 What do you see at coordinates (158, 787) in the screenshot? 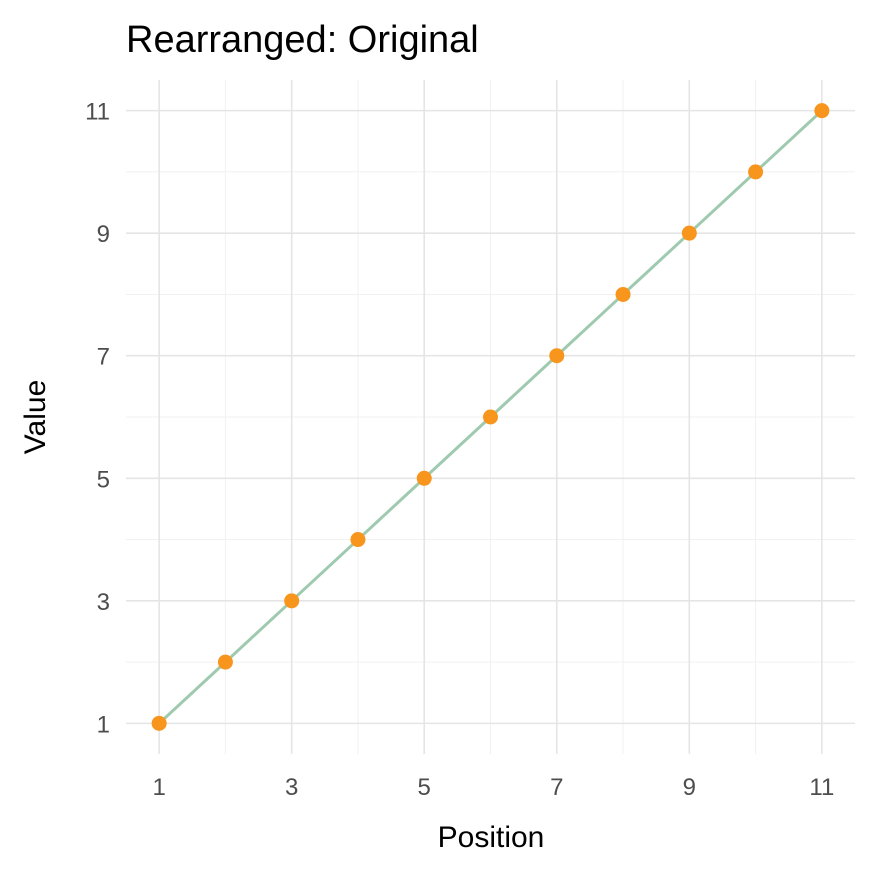
I see `x-tick-label: 1` at bounding box center [158, 787].